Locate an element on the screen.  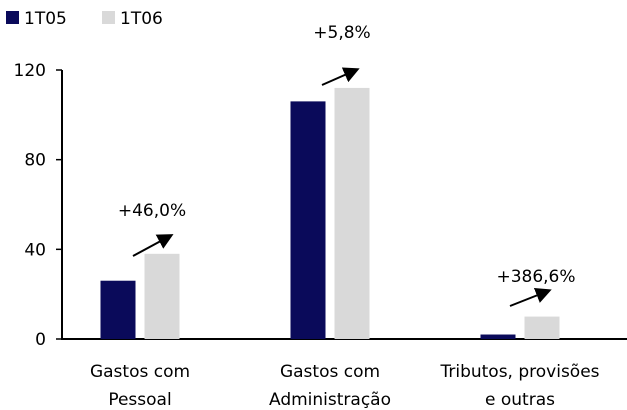
y-tick-label: 0 is located at coordinates (40, 340).